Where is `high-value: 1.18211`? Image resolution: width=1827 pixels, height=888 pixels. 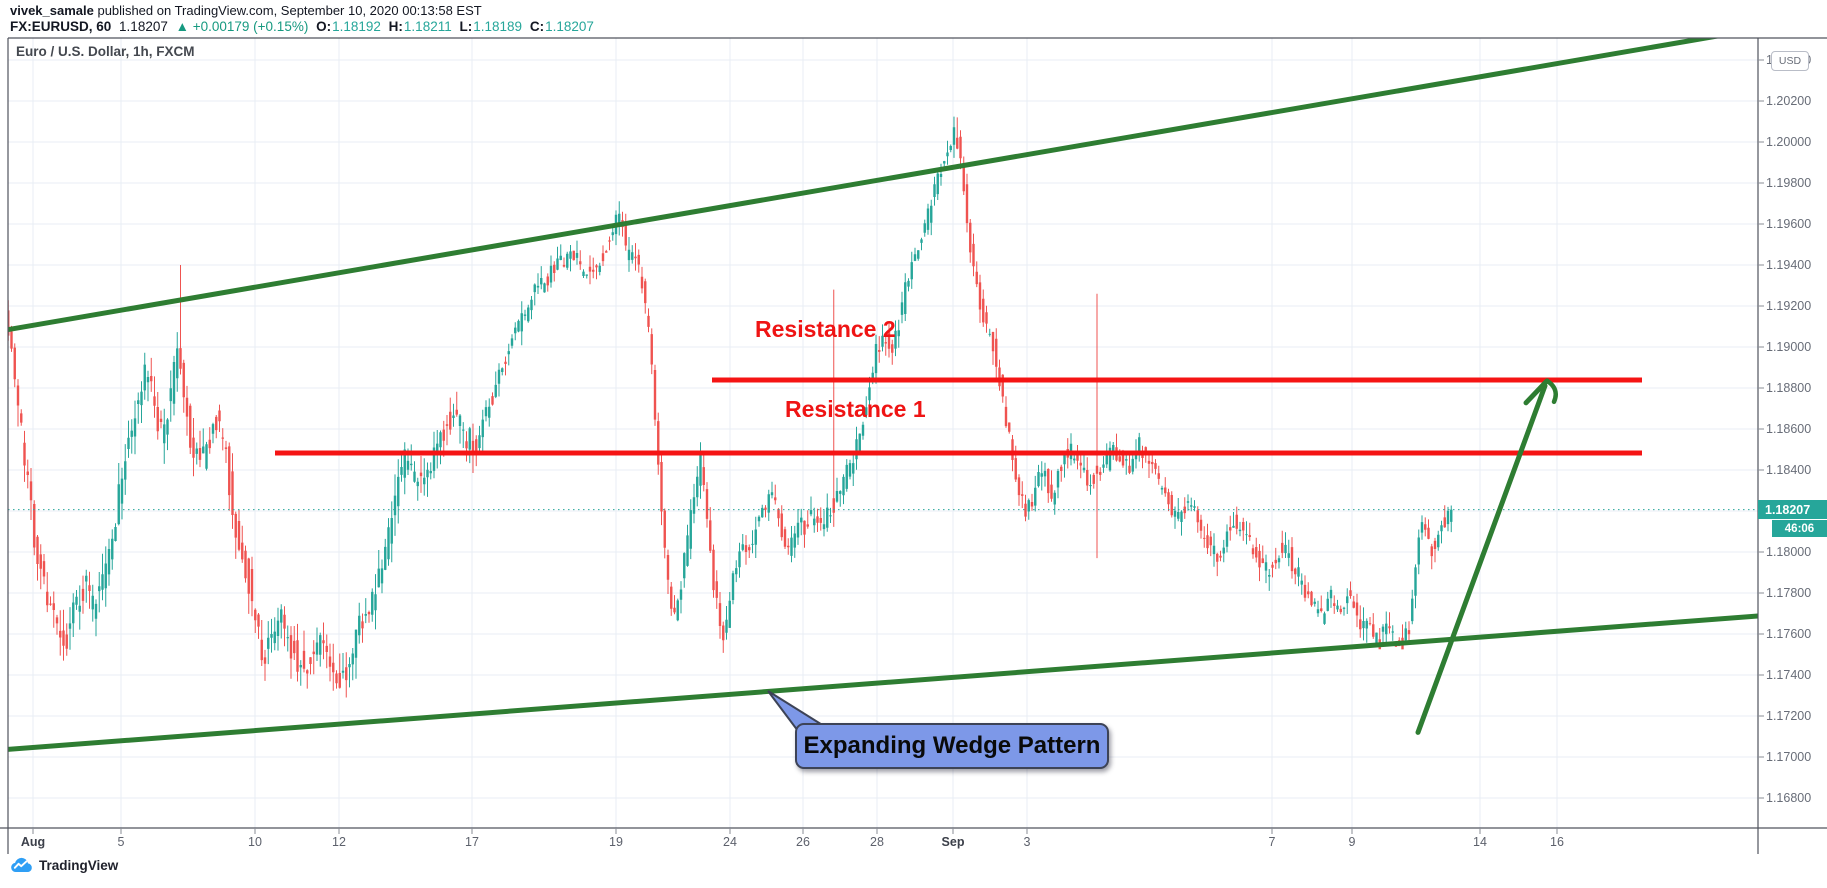
high-value: 1.18211 is located at coordinates (427, 26).